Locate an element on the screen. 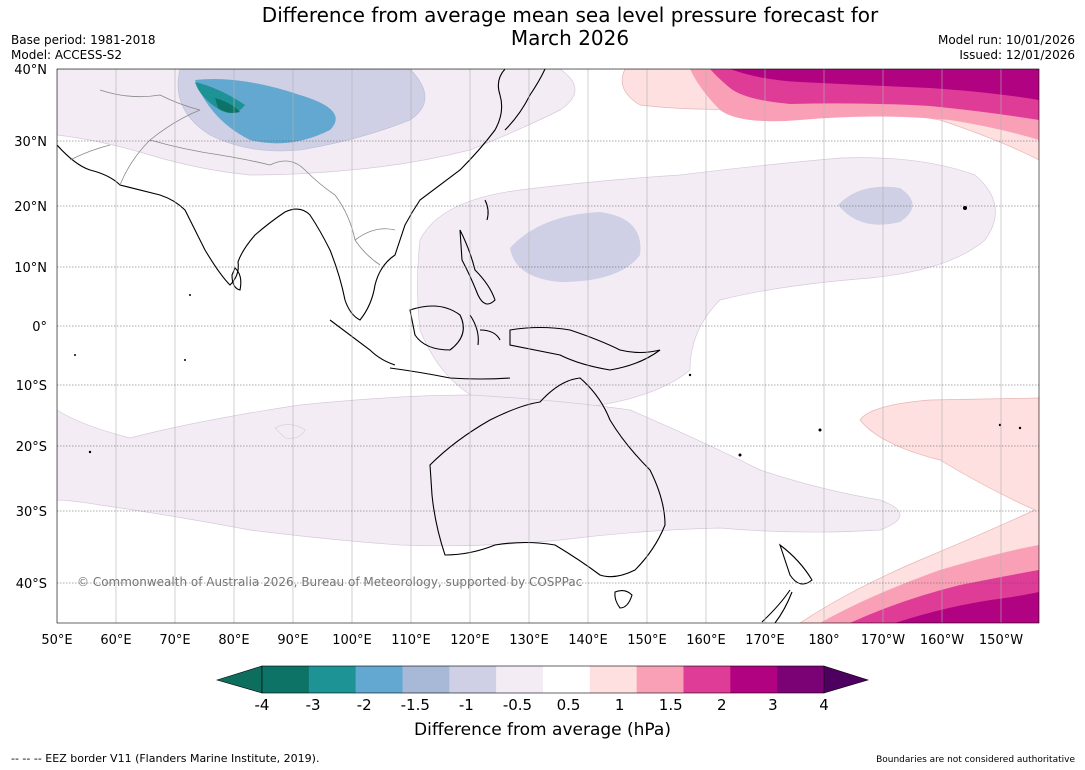 The height and width of the screenshot is (770, 1085). base-period: Base period: 1981-2018 is located at coordinates (83, 40).